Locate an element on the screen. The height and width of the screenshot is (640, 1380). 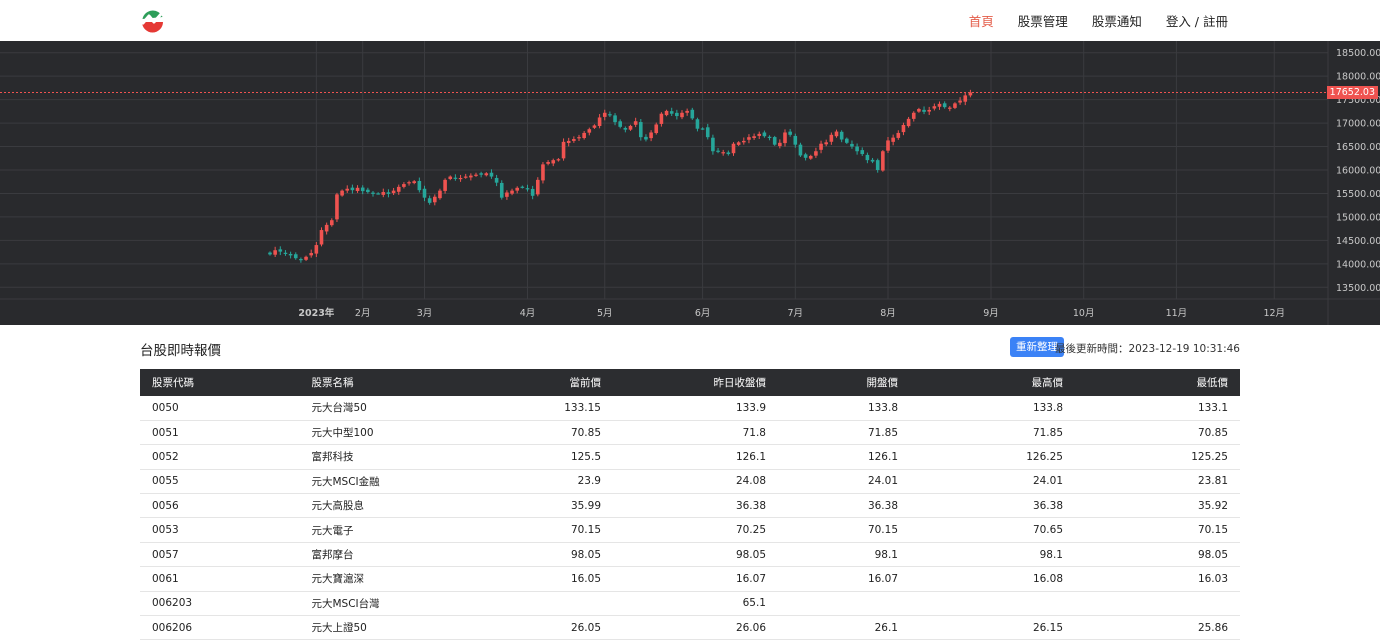
low-price: 133.1 is located at coordinates (1157, 408).